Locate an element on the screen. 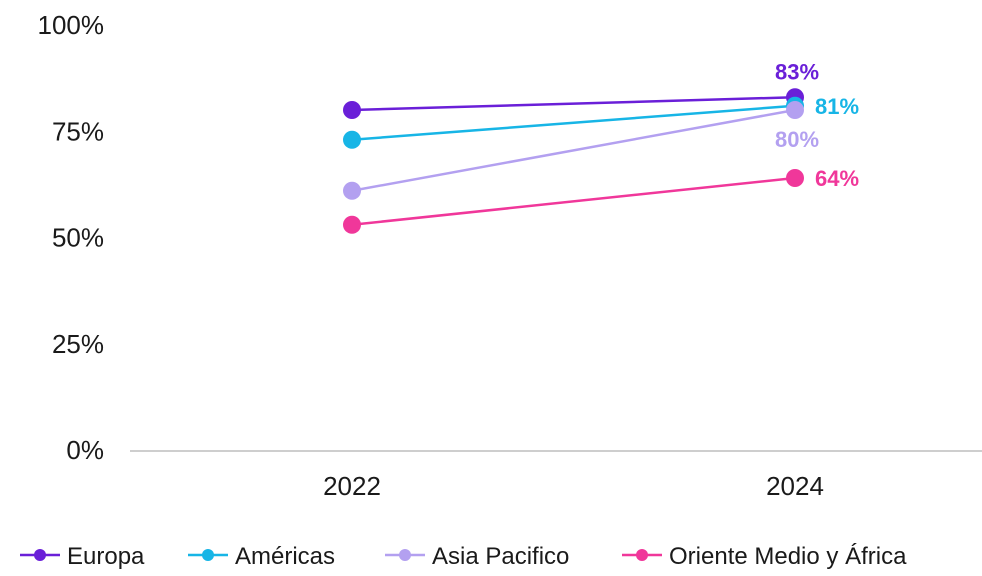 The height and width of the screenshot is (576, 982). legend-item: Asia Pacifico is located at coordinates (477, 556).